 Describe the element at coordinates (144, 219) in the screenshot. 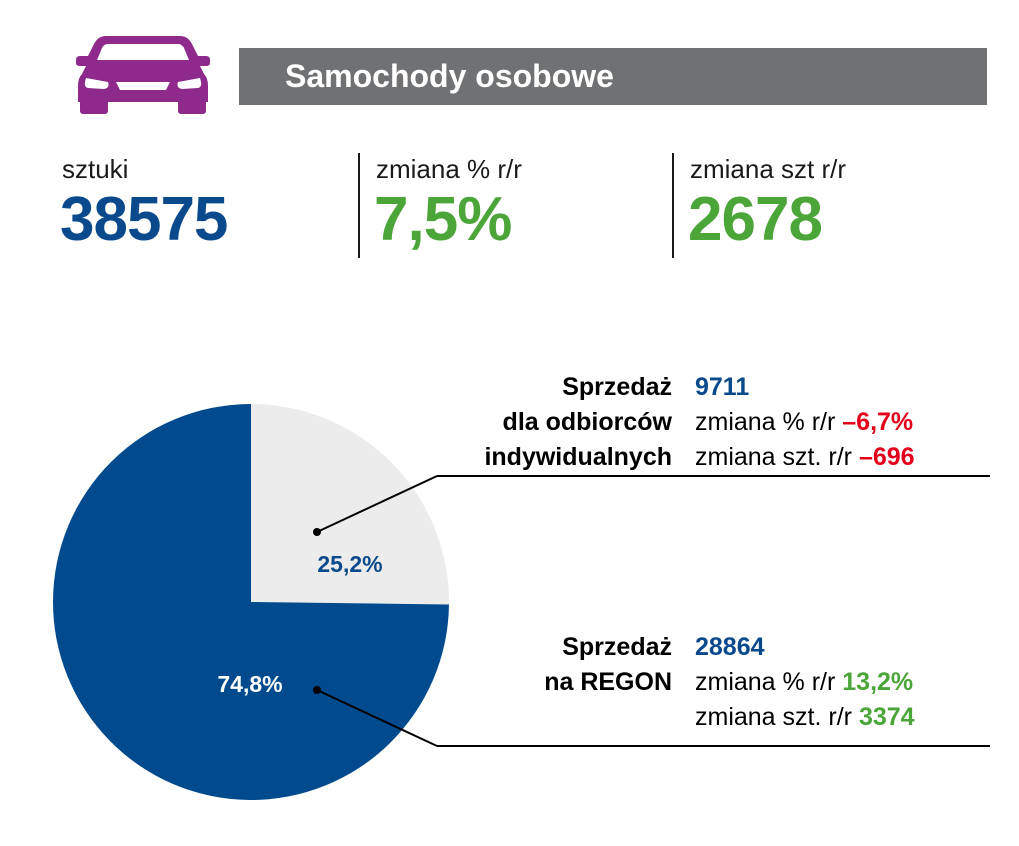

I see `stat-value-sztuki: 38575` at that location.